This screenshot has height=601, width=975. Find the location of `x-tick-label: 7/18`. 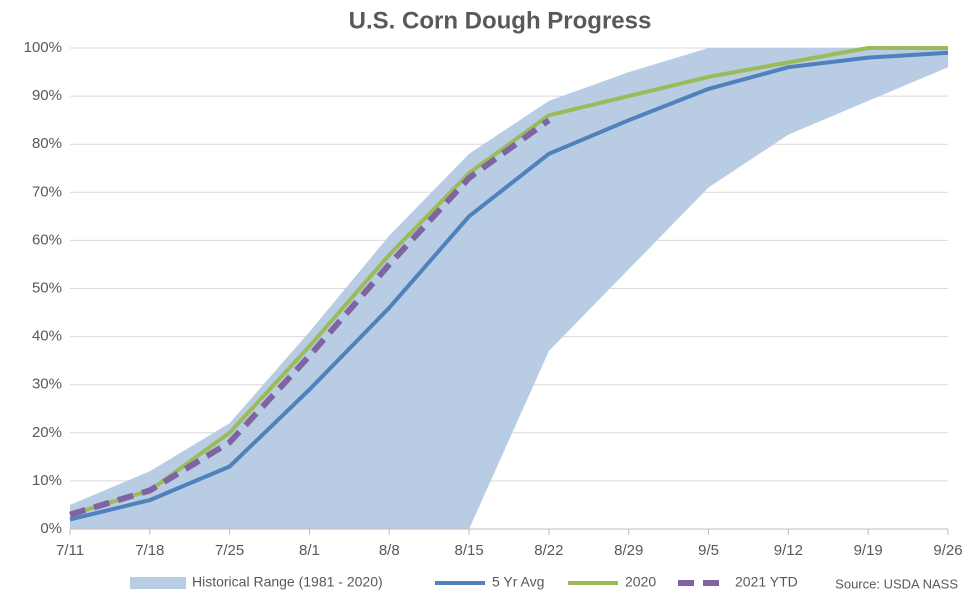

x-tick-label: 7/18 is located at coordinates (149, 550).